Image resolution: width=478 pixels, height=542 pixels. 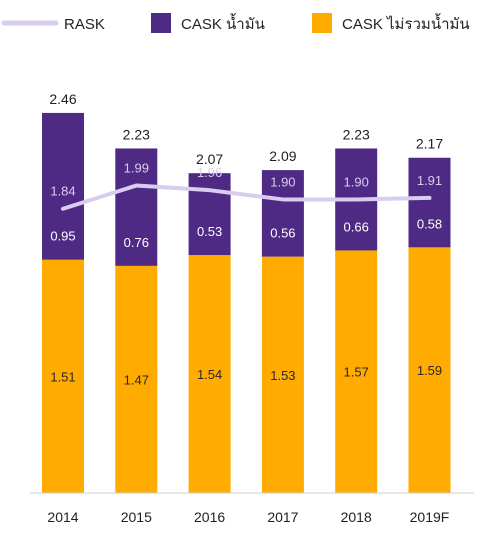 What do you see at coordinates (282, 156) in the screenshot?
I see `label-total-2017: 2.09` at bounding box center [282, 156].